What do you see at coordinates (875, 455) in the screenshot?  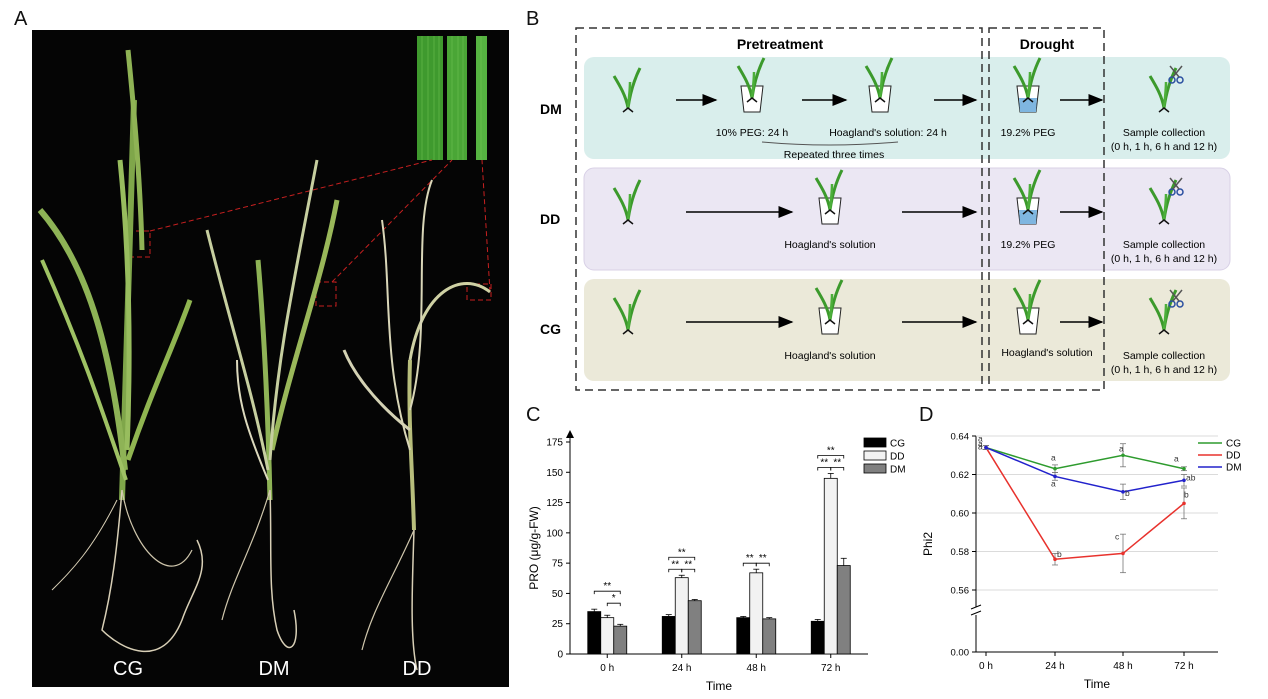 I see `legend-swatch-dd` at bounding box center [875, 455].